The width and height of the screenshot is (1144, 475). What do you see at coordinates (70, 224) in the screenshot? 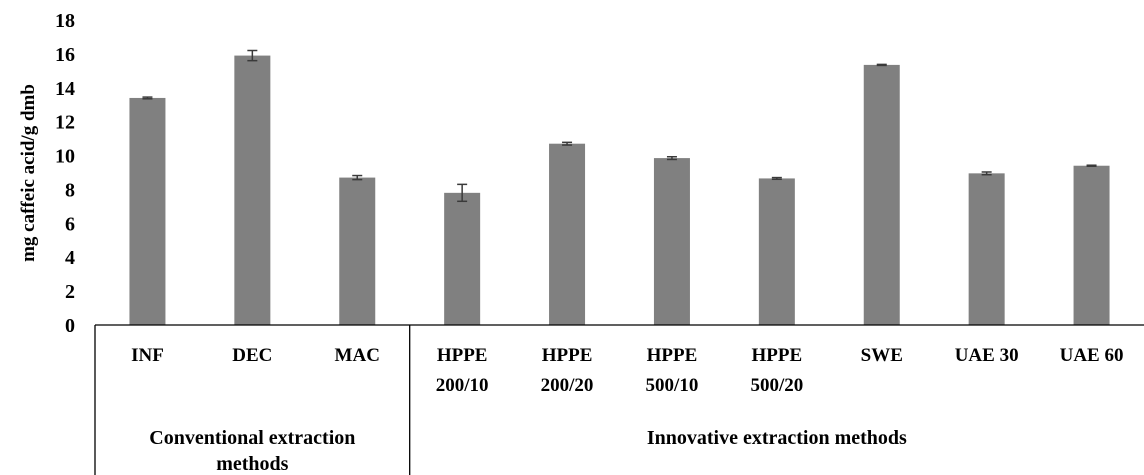
I see `y-tick-label: 6` at bounding box center [70, 224].